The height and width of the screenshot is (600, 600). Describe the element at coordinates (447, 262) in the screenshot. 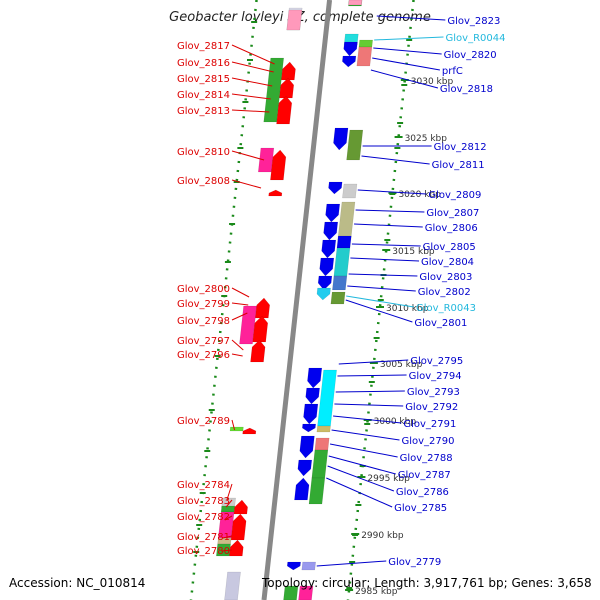

I see `gene-label-right: Glov_2804` at that location.